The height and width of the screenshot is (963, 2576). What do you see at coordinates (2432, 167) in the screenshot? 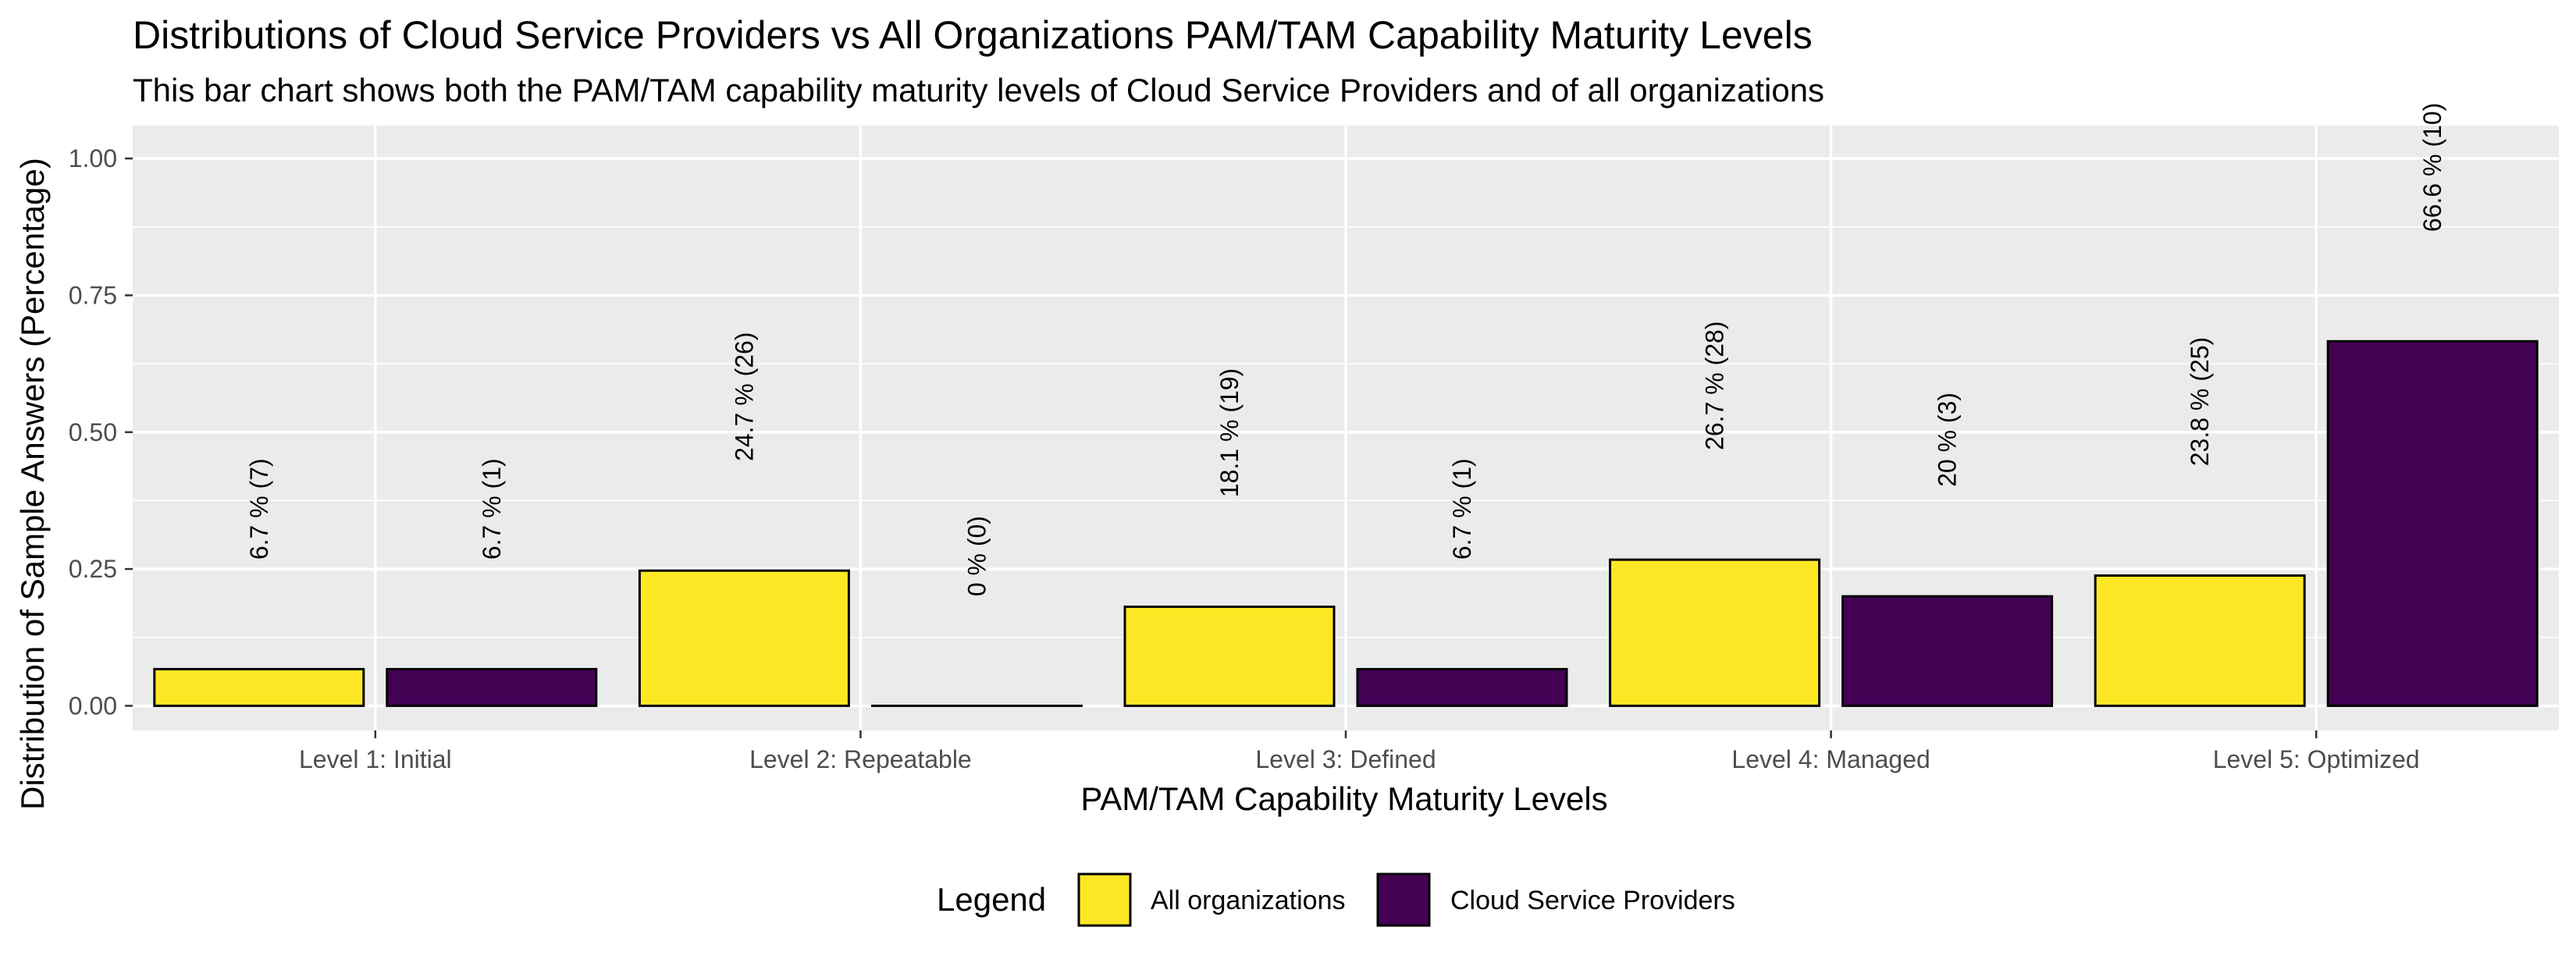
I see `data-label: 66.6 % (10)` at bounding box center [2432, 167].